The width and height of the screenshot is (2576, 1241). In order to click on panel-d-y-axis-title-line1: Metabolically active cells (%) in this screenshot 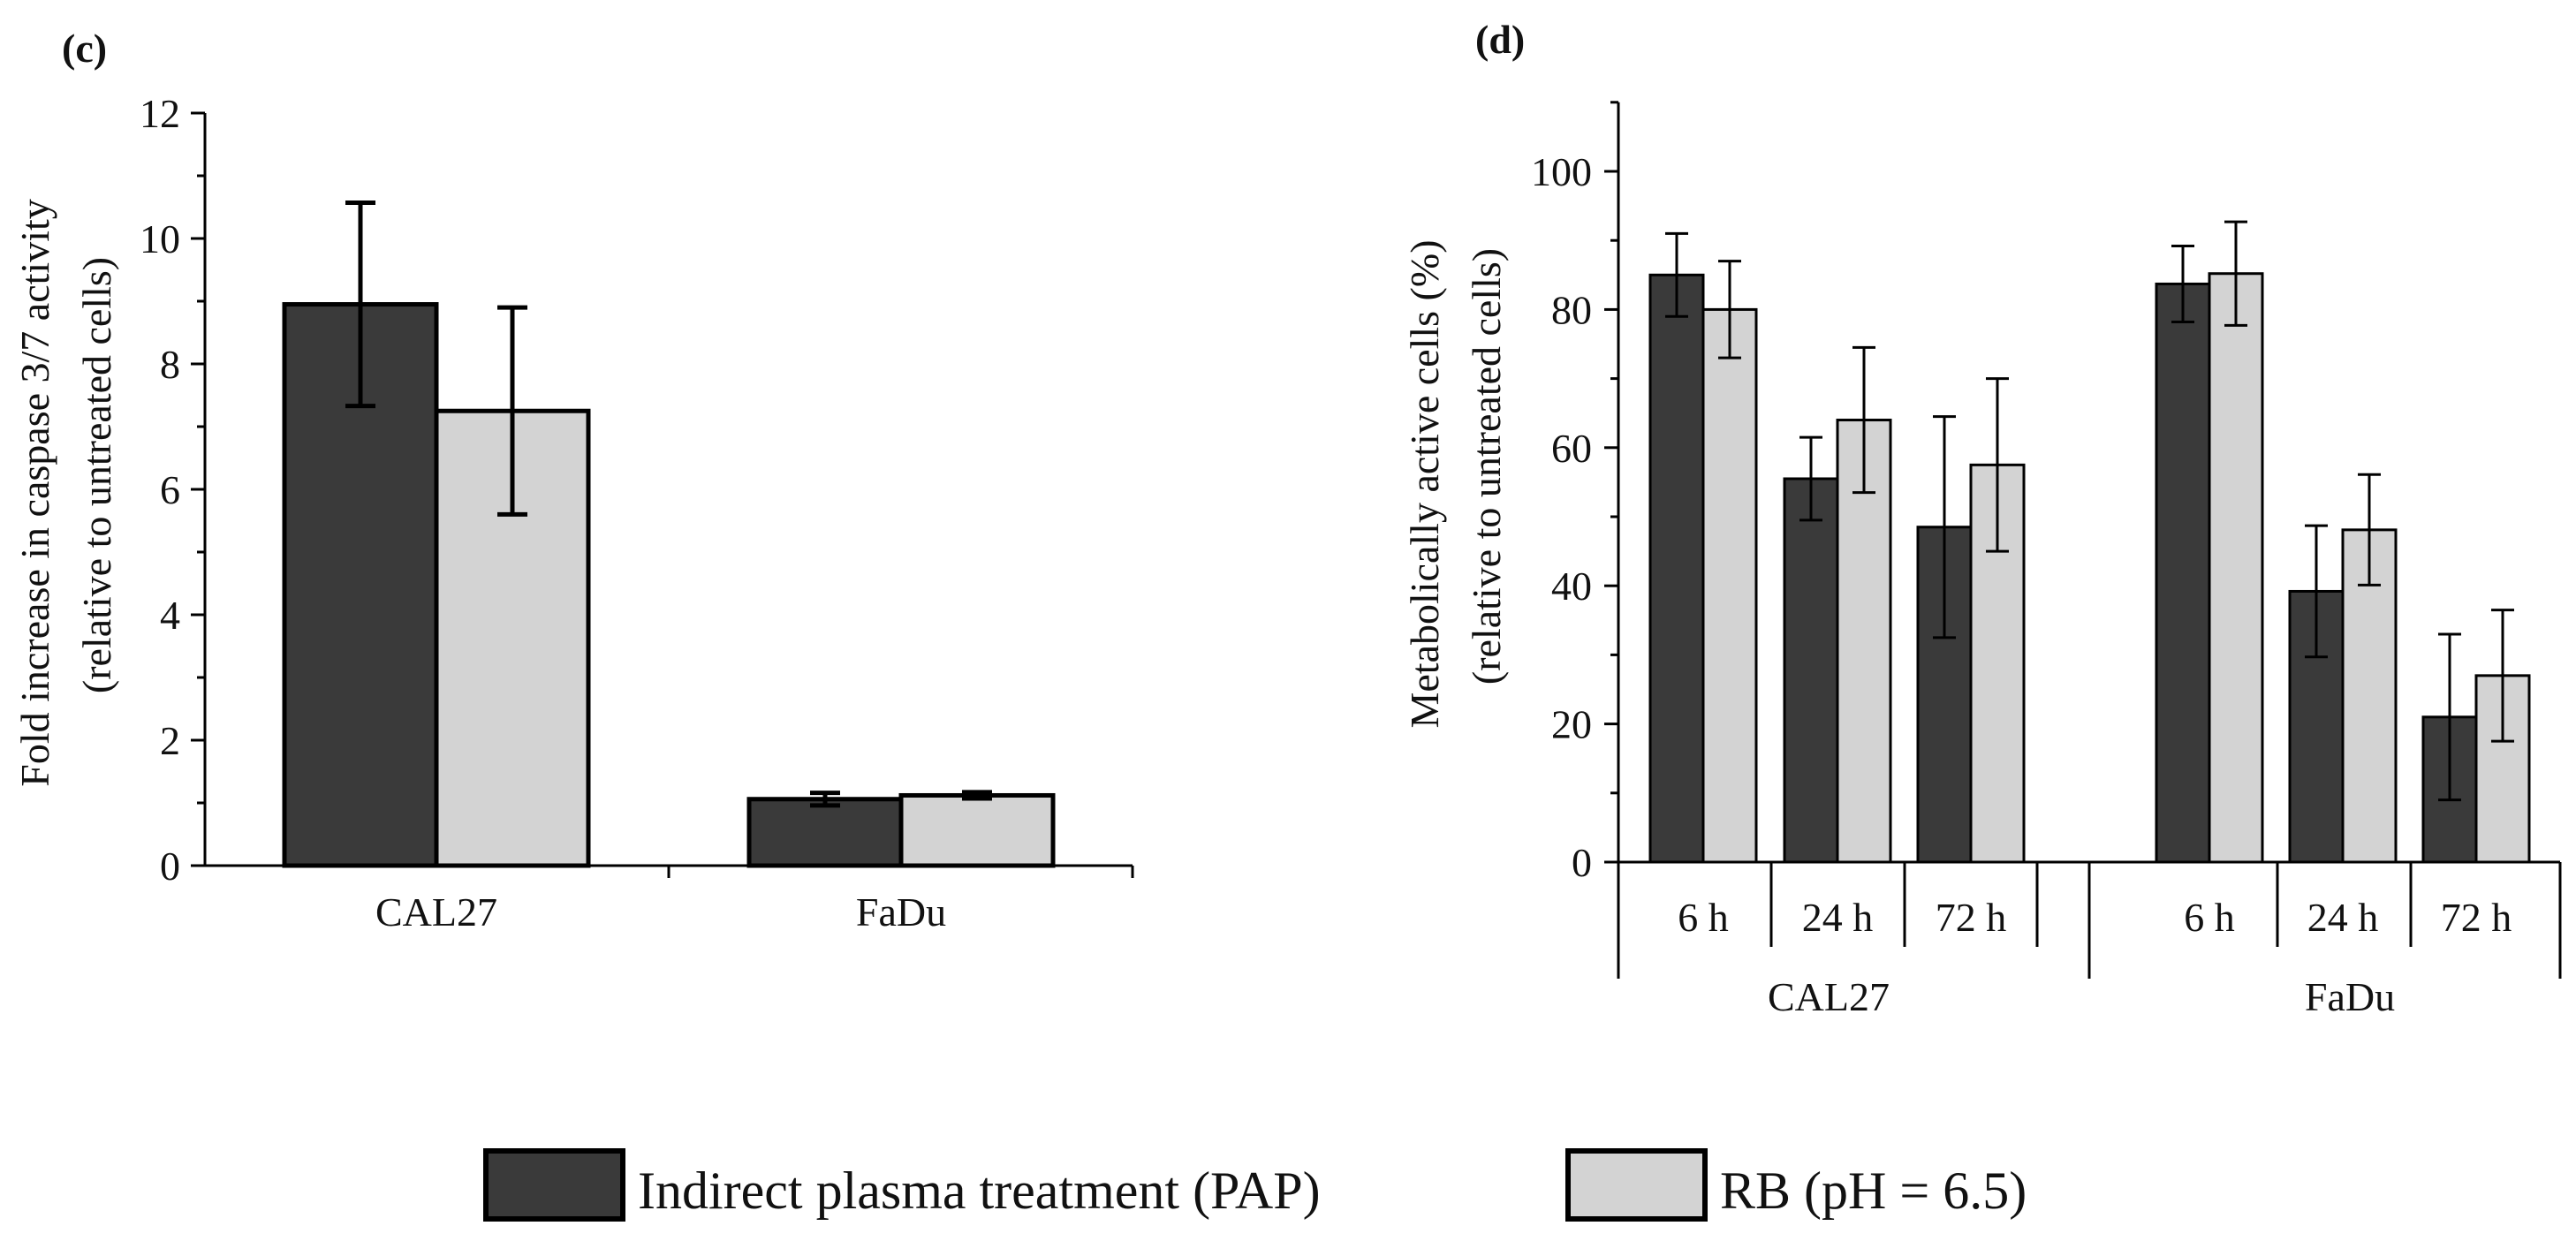, I will do `click(1425, 483)`.